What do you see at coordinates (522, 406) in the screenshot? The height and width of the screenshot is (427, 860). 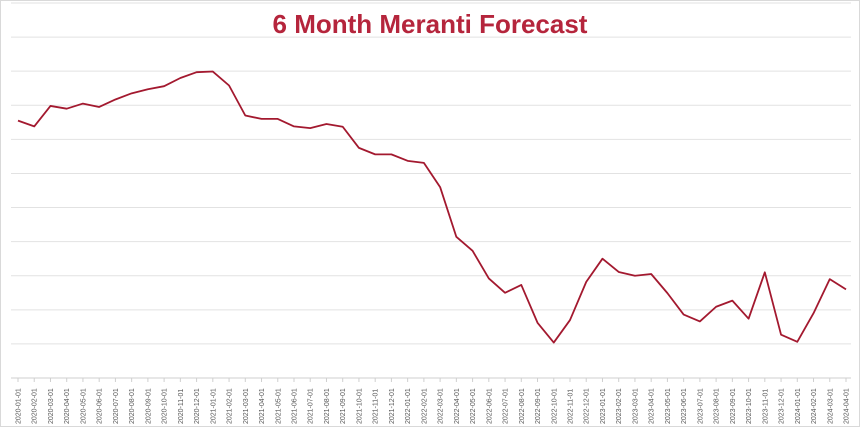 I see `x-tick-label: 2022-08-01` at bounding box center [522, 406].